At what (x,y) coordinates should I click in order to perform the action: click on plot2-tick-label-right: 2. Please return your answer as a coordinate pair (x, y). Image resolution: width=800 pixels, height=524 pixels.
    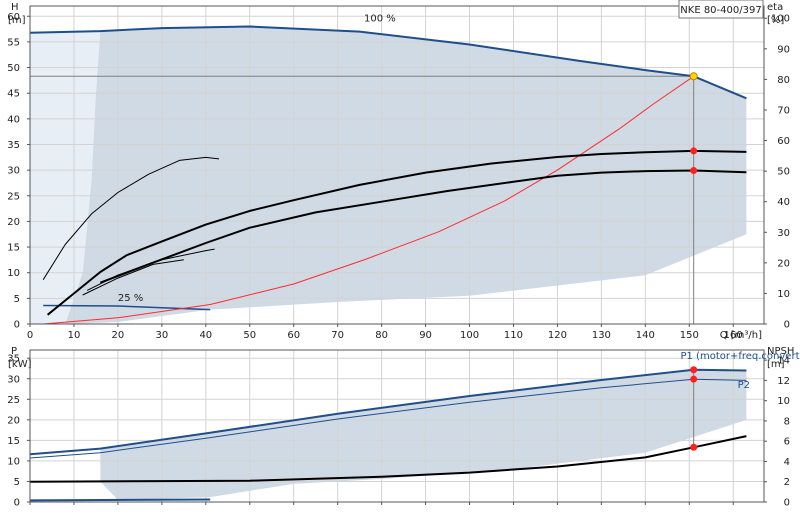
    Looking at the image, I should click on (787, 482).